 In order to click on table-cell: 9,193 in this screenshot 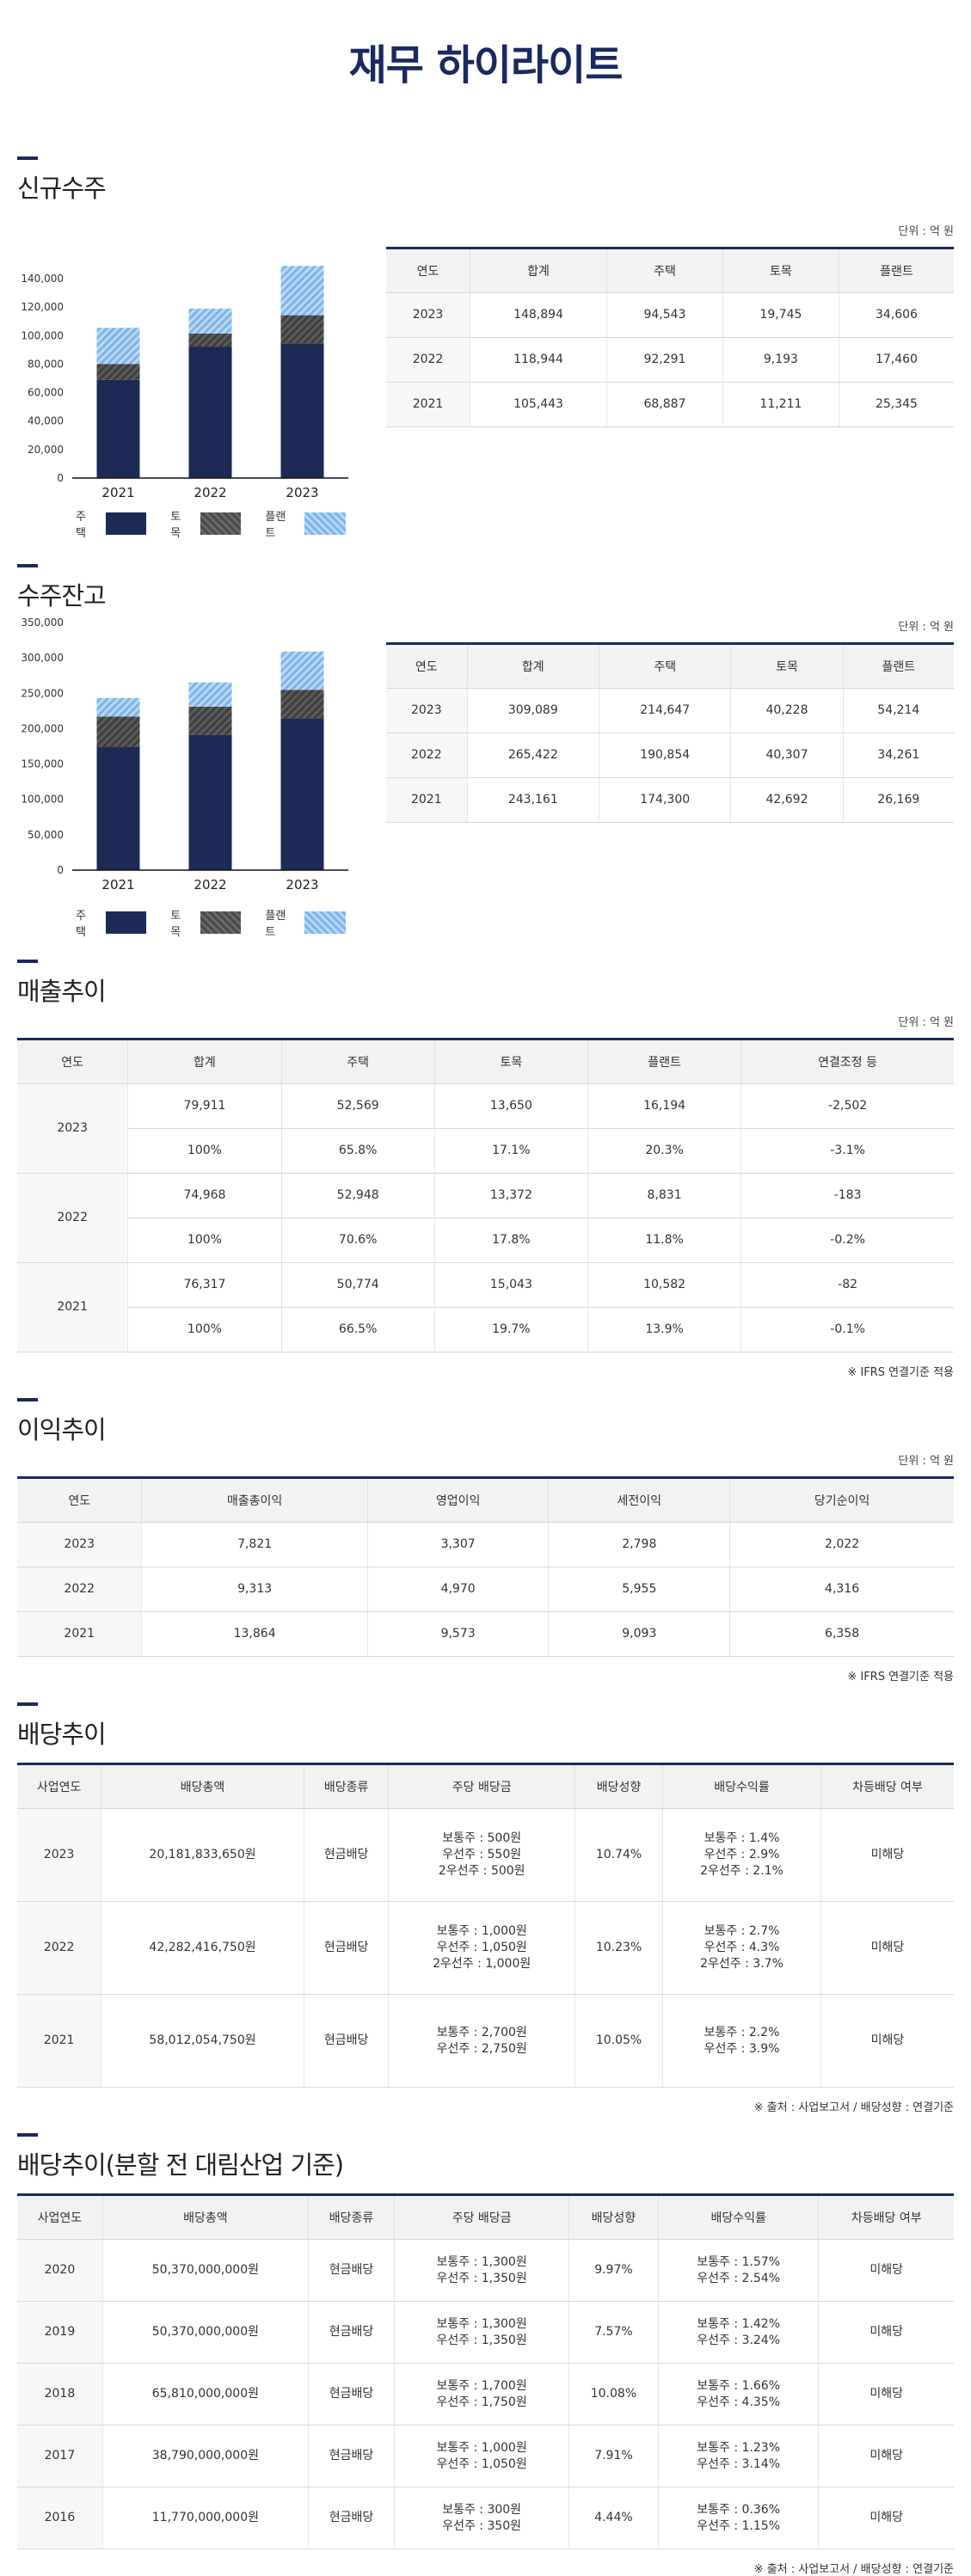, I will do `click(780, 360)`.